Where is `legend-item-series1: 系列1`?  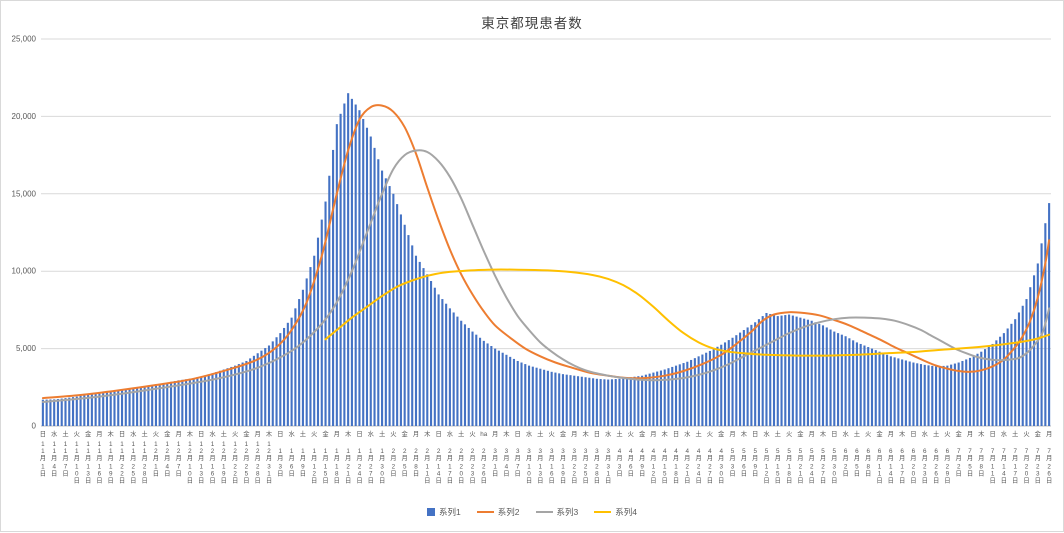 legend-item-series1: 系列1 is located at coordinates (444, 512).